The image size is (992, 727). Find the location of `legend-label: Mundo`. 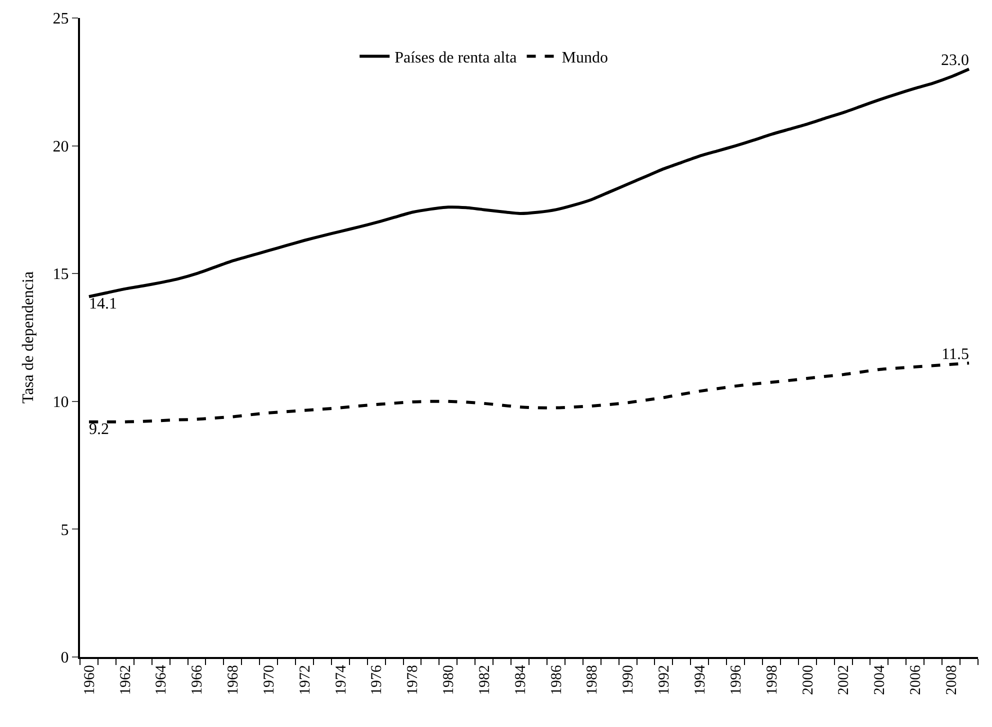

legend-label: Mundo is located at coordinates (585, 57).